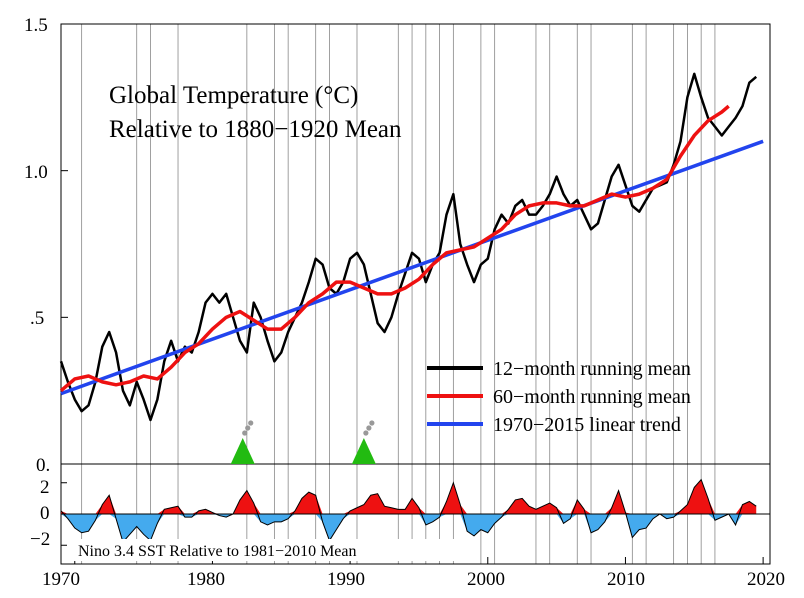 The height and width of the screenshot is (598, 804). Describe the element at coordinates (61, 579) in the screenshot. I see `x-tick-label-1970: 1970` at that location.